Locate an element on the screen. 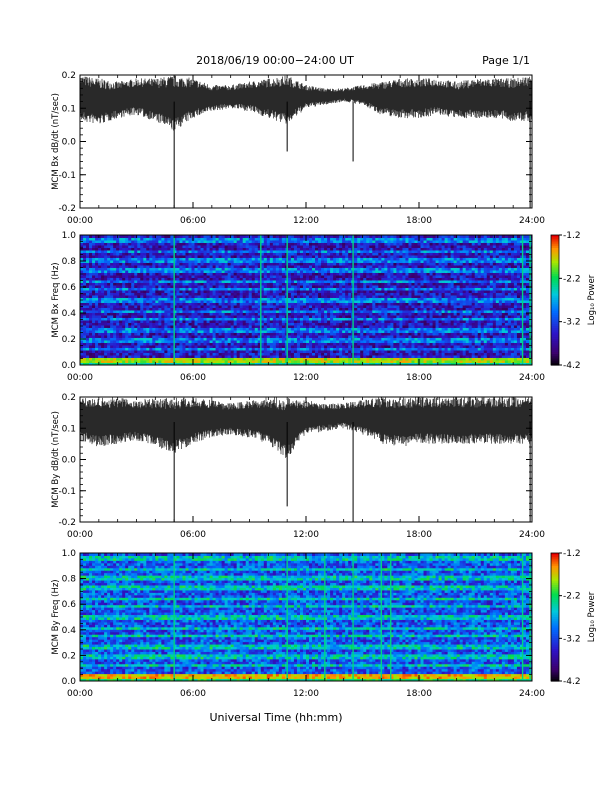 The image size is (612, 792). x-axis-label: Universal Time (hh:mm) is located at coordinates (276, 717).